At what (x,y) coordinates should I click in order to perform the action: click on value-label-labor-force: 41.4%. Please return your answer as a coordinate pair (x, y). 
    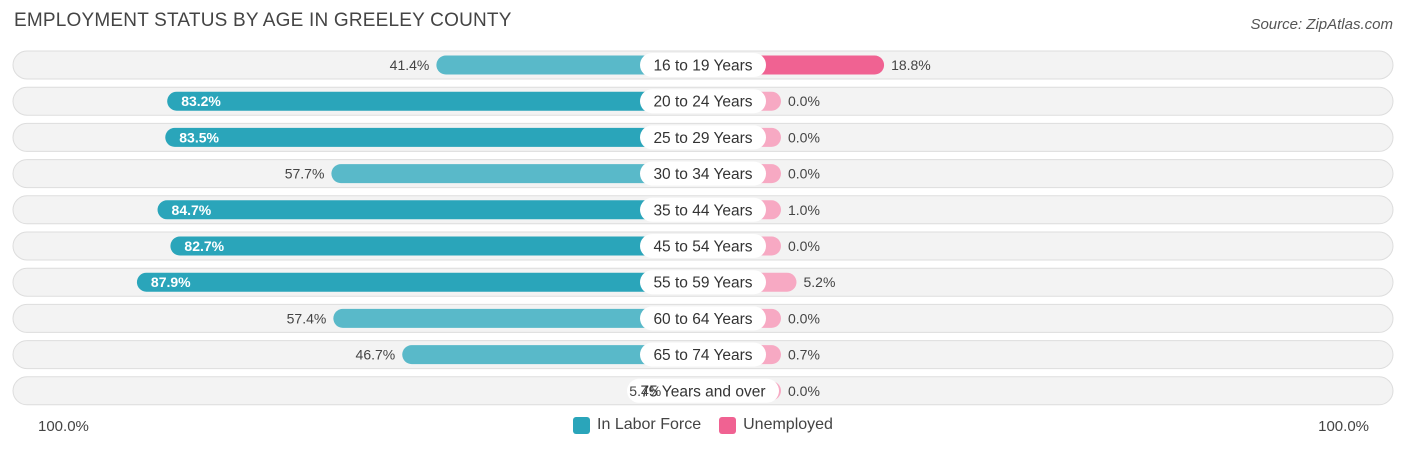
    Looking at the image, I should click on (410, 65).